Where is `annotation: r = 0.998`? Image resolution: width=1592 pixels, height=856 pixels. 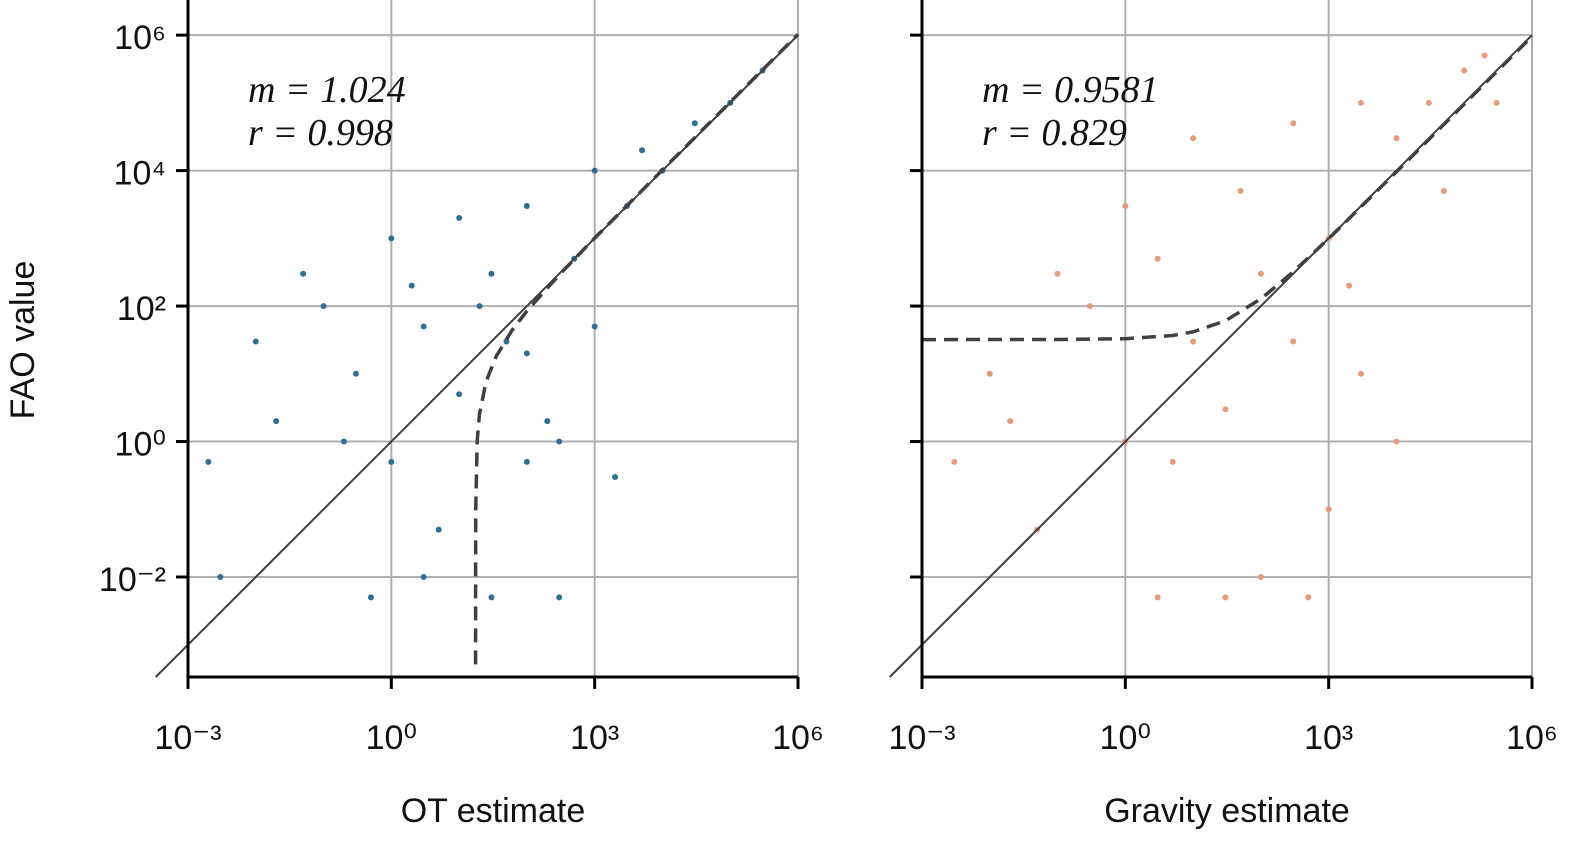
annotation: r = 0.998 is located at coordinates (320, 133).